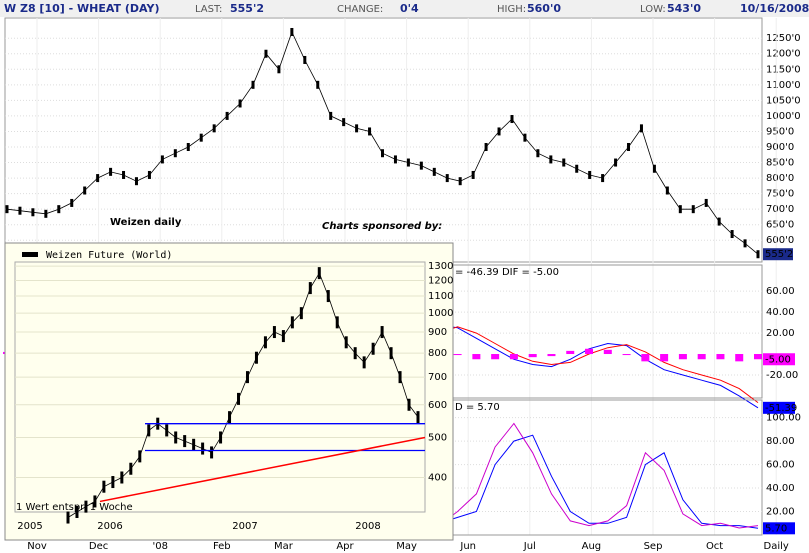 The width and height of the screenshot is (809, 553). What do you see at coordinates (440, 280) in the screenshot?
I see `y-tick-label: 1200` at bounding box center [440, 280].